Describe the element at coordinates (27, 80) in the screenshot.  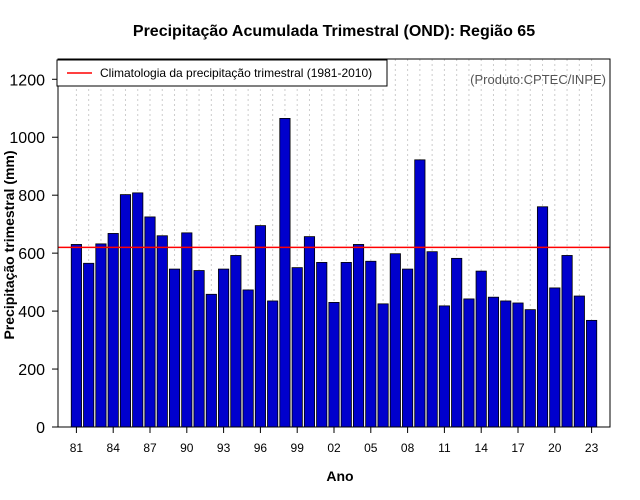
I see `y-tick-label: 1200` at that location.